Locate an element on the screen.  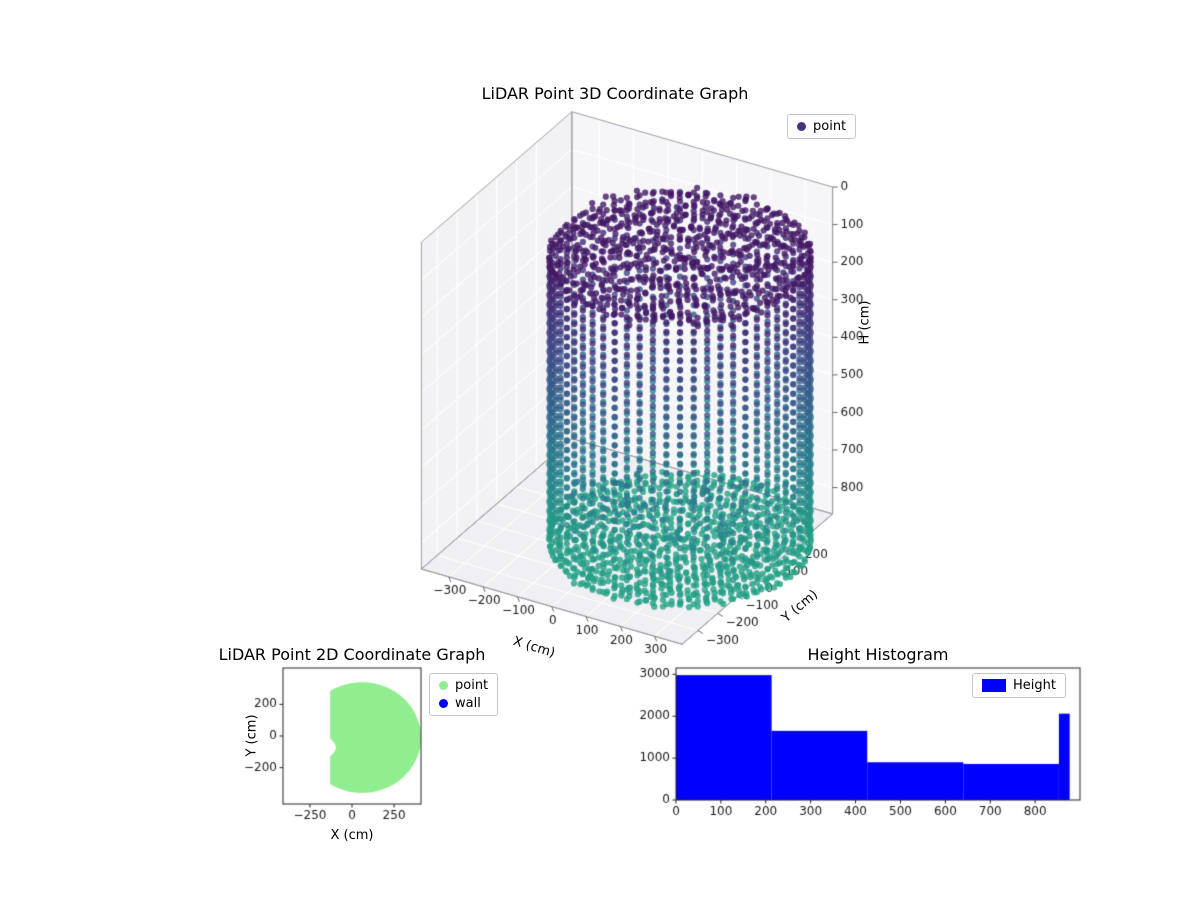
wall-marker-icon is located at coordinates (443, 703).